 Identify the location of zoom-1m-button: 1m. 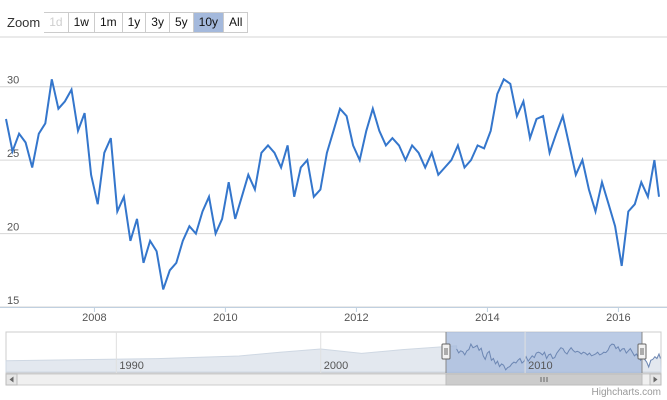
(108, 22).